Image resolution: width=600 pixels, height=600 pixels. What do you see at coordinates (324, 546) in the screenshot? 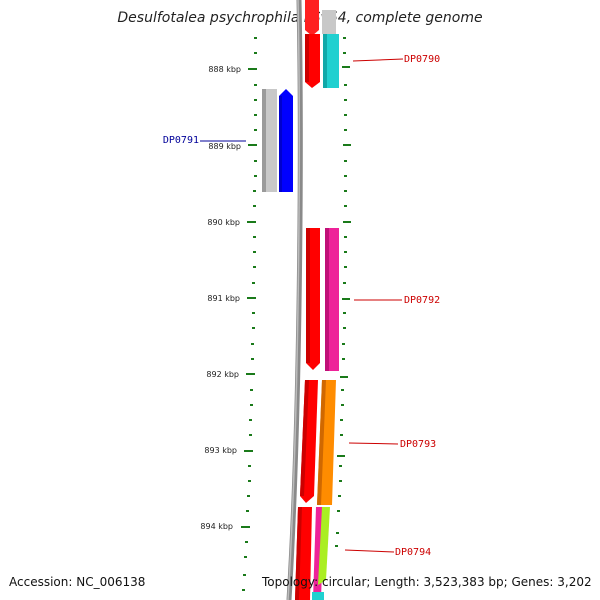
I see `gene-block` at bounding box center [324, 546].